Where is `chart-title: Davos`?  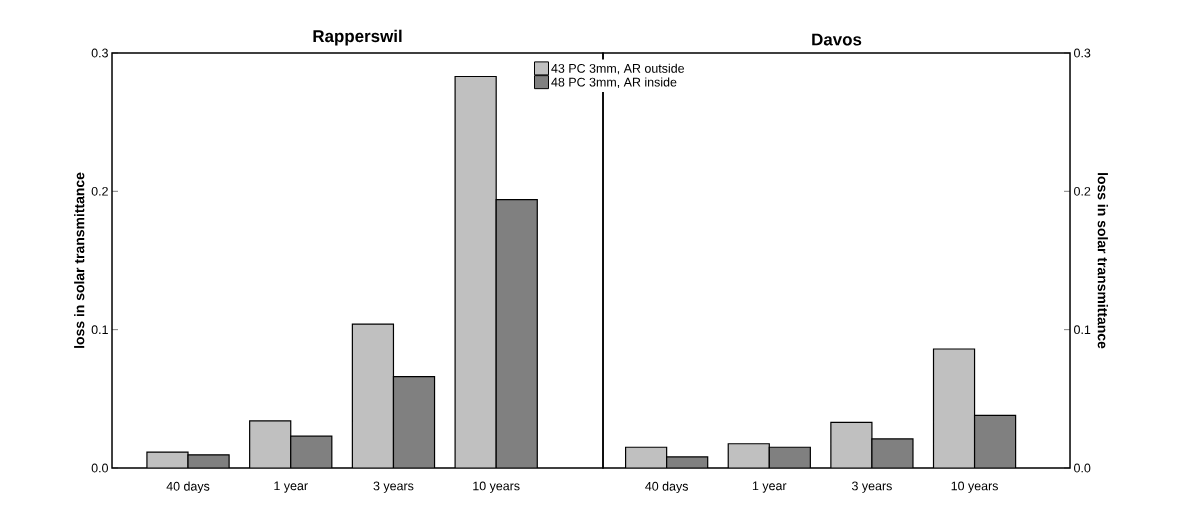 chart-title: Davos is located at coordinates (837, 39).